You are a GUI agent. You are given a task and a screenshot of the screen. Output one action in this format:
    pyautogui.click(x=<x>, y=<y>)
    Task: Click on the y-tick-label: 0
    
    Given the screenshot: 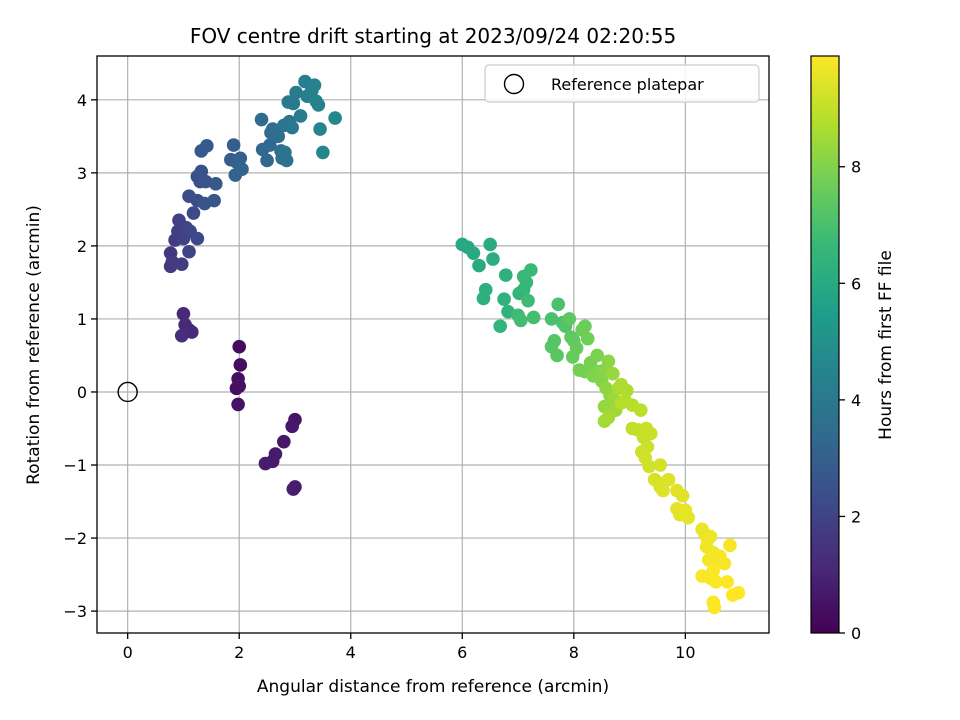 What is the action you would take?
    pyautogui.click(x=82, y=392)
    